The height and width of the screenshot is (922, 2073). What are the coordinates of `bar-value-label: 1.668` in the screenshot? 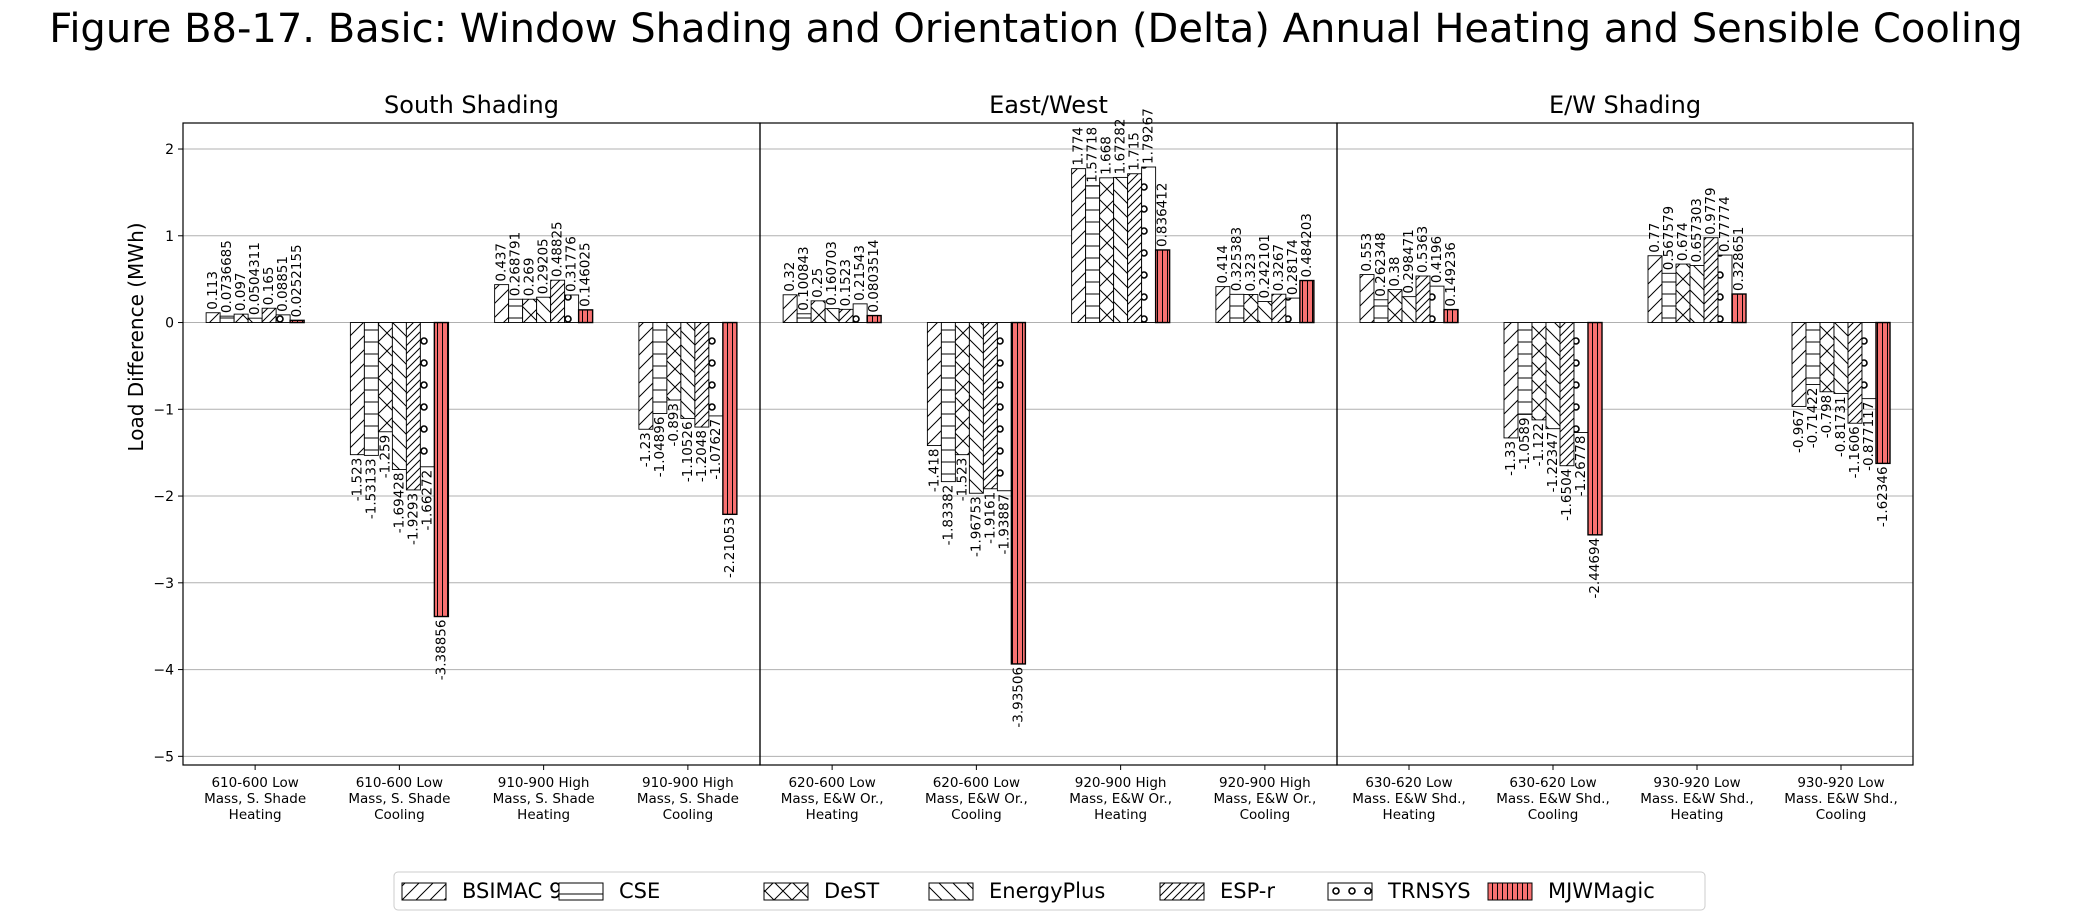 It's located at (1107, 155).